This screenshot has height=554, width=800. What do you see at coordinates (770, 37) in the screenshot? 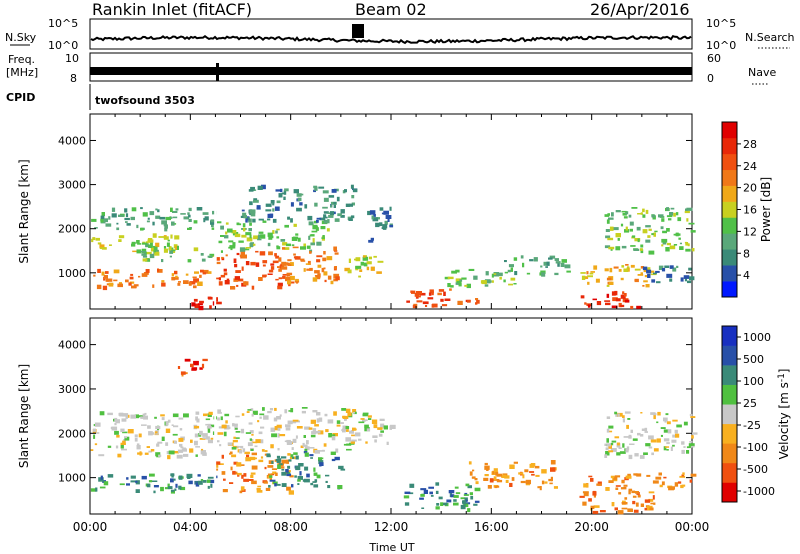
I see `nsearch-label: N.Search` at bounding box center [770, 37].